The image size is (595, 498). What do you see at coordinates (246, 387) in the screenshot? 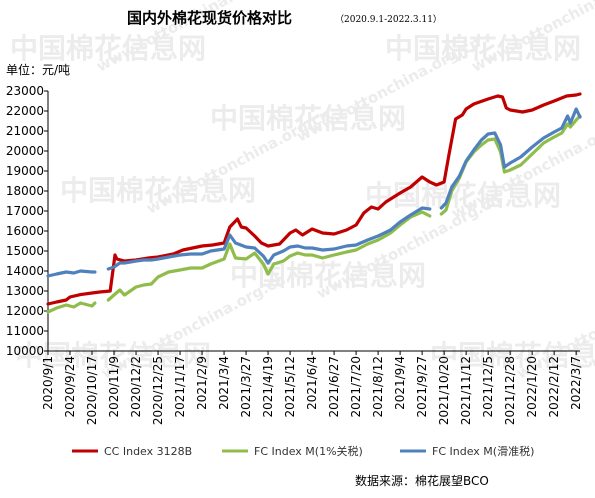
I see `x-tick-label: 2021/3/27` at bounding box center [246, 387].